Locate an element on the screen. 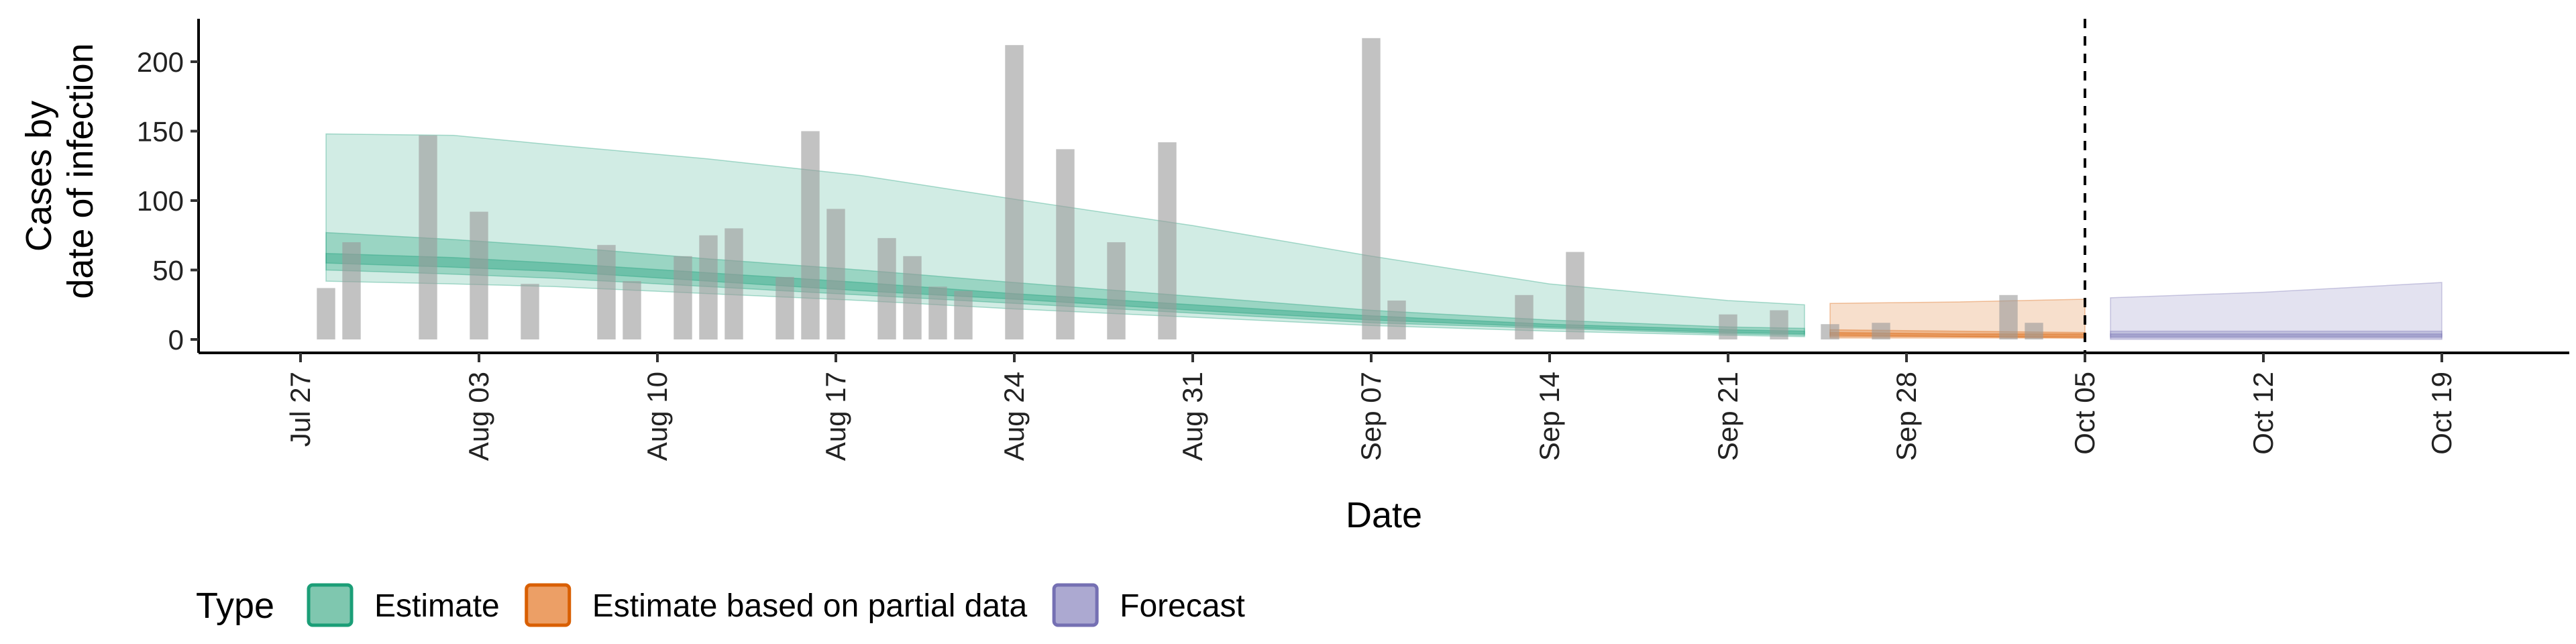 The image size is (2576, 644). x-tick-label: Sep 28 is located at coordinates (1906, 416).